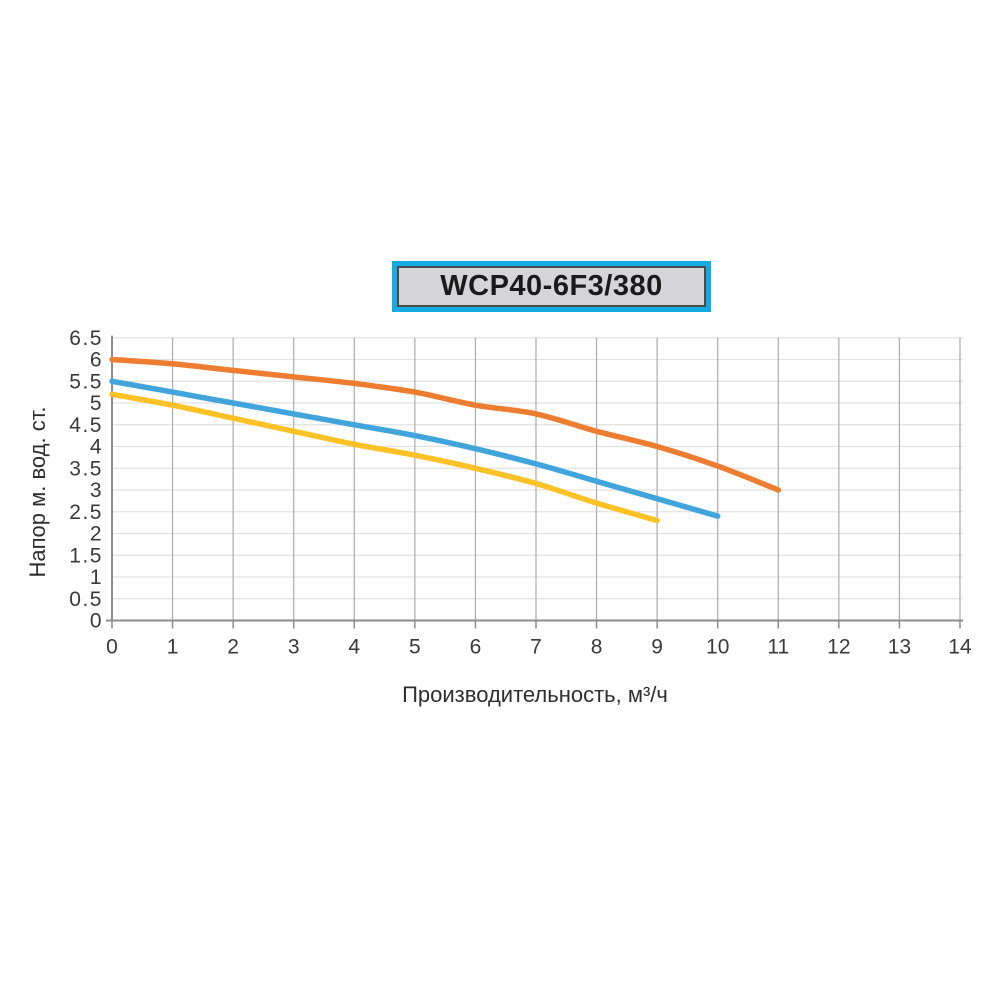  Describe the element at coordinates (37, 492) in the screenshot. I see `y-axis-title: Напор м. вод. ст.` at that location.